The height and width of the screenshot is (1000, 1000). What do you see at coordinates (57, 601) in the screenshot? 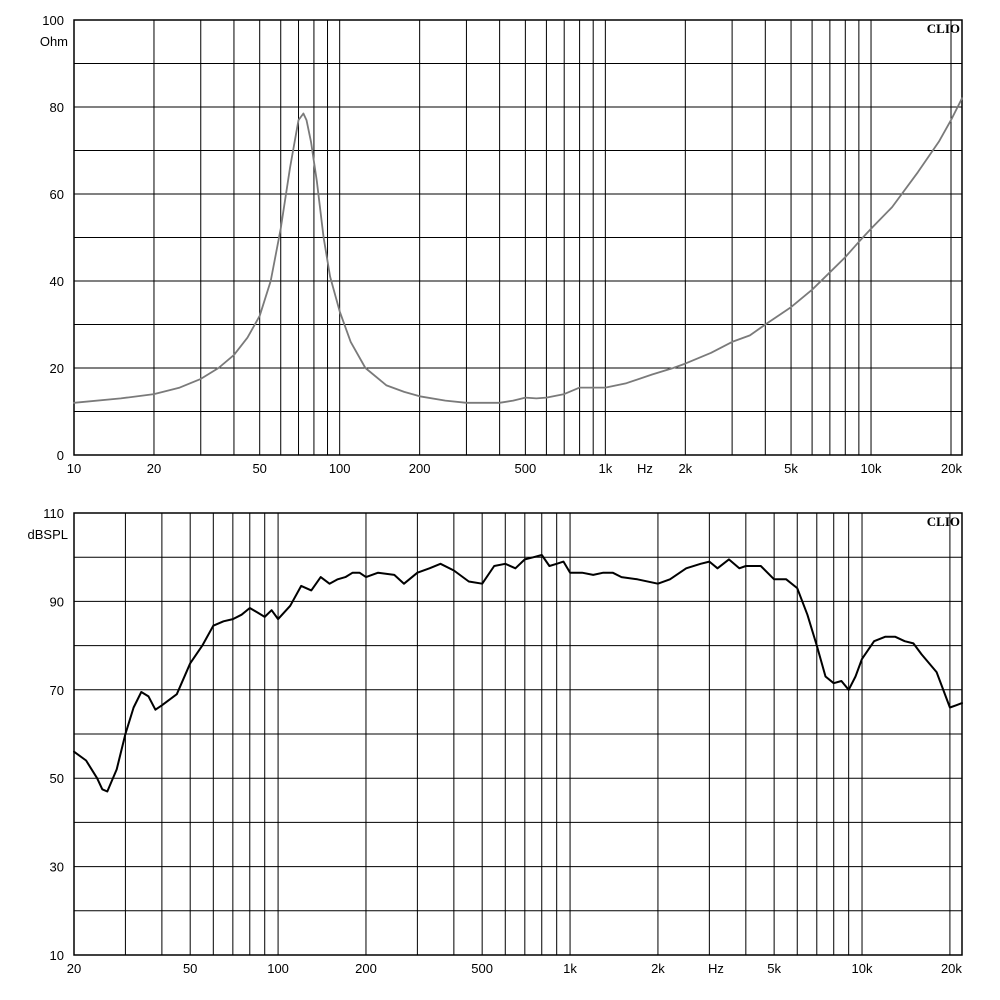
I see `chart-1-y-tick-label: 90` at bounding box center [57, 601].